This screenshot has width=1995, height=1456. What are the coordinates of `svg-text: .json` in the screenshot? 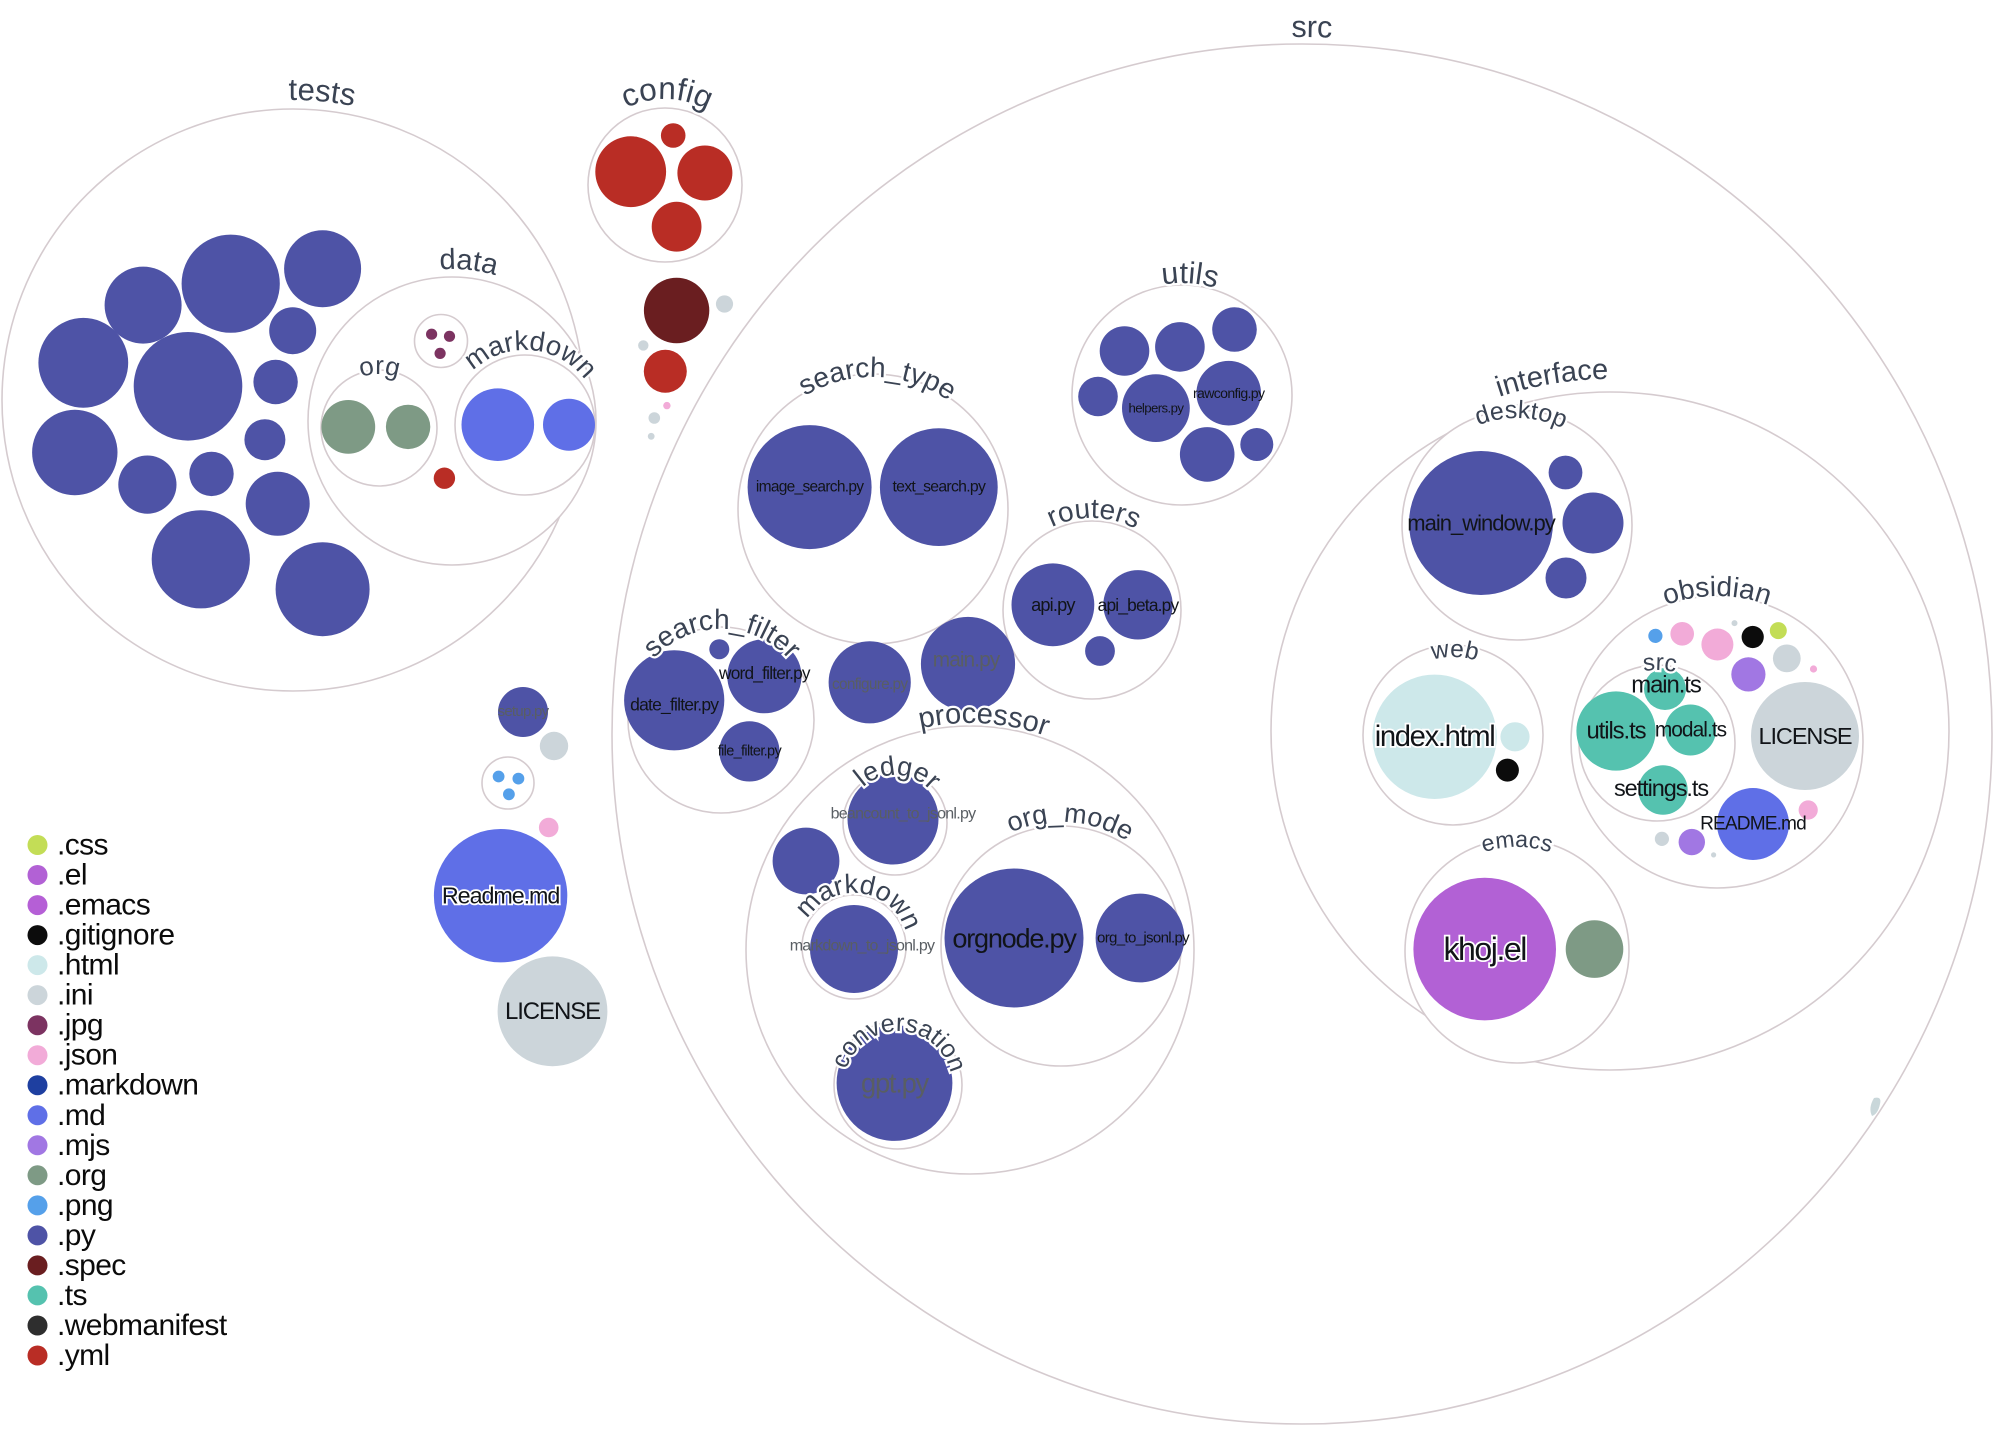 It's located at (87, 1055).